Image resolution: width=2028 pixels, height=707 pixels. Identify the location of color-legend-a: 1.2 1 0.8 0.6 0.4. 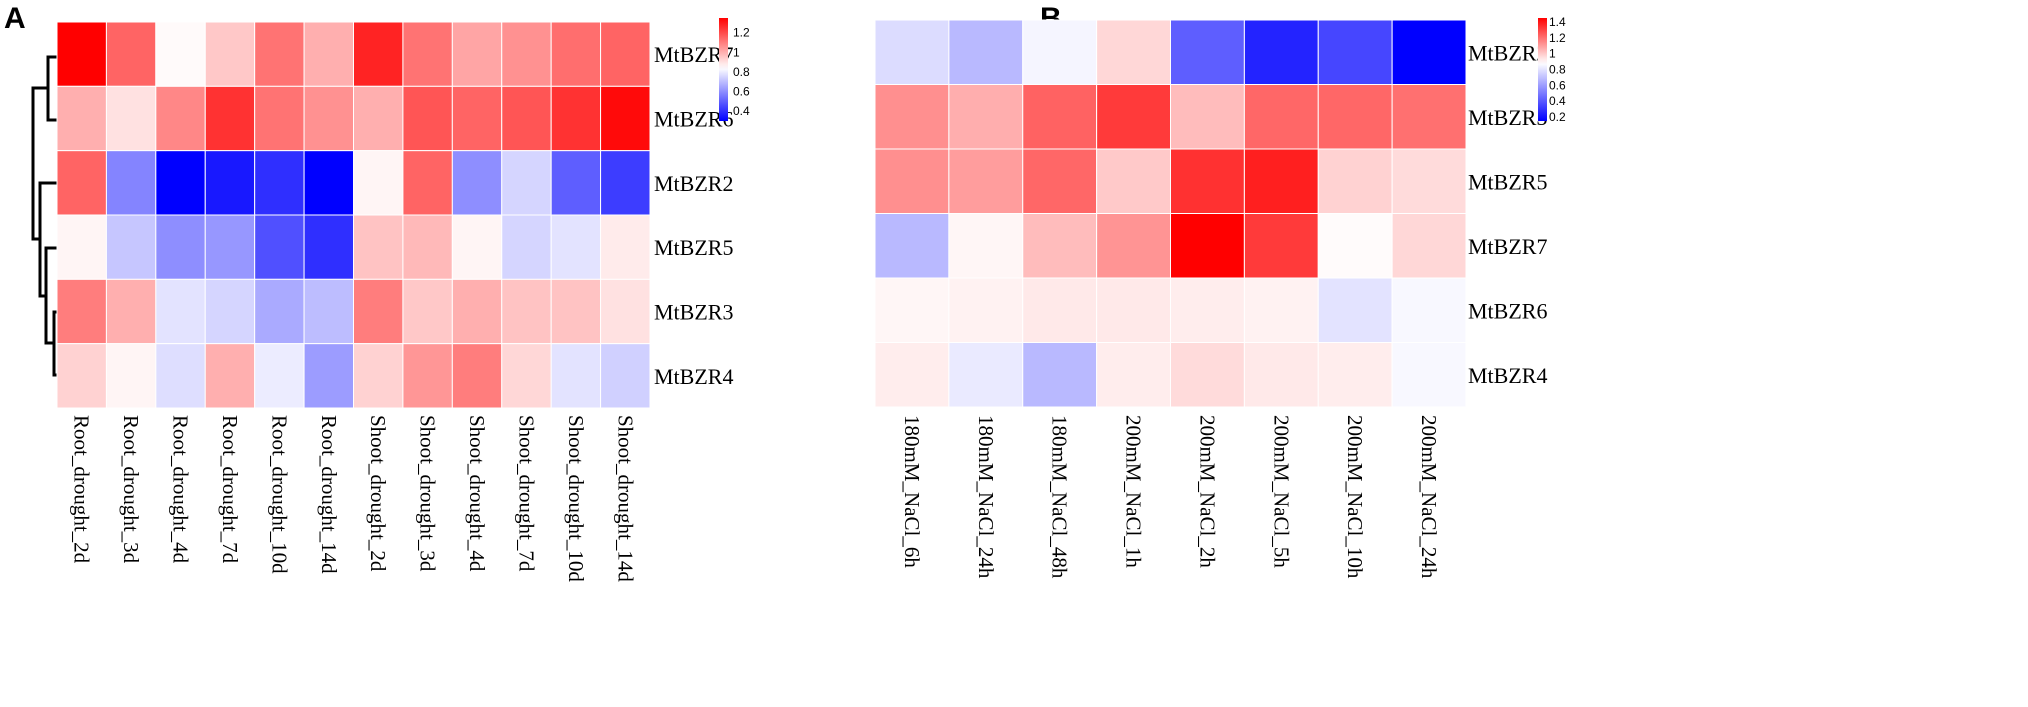
(734, 69).